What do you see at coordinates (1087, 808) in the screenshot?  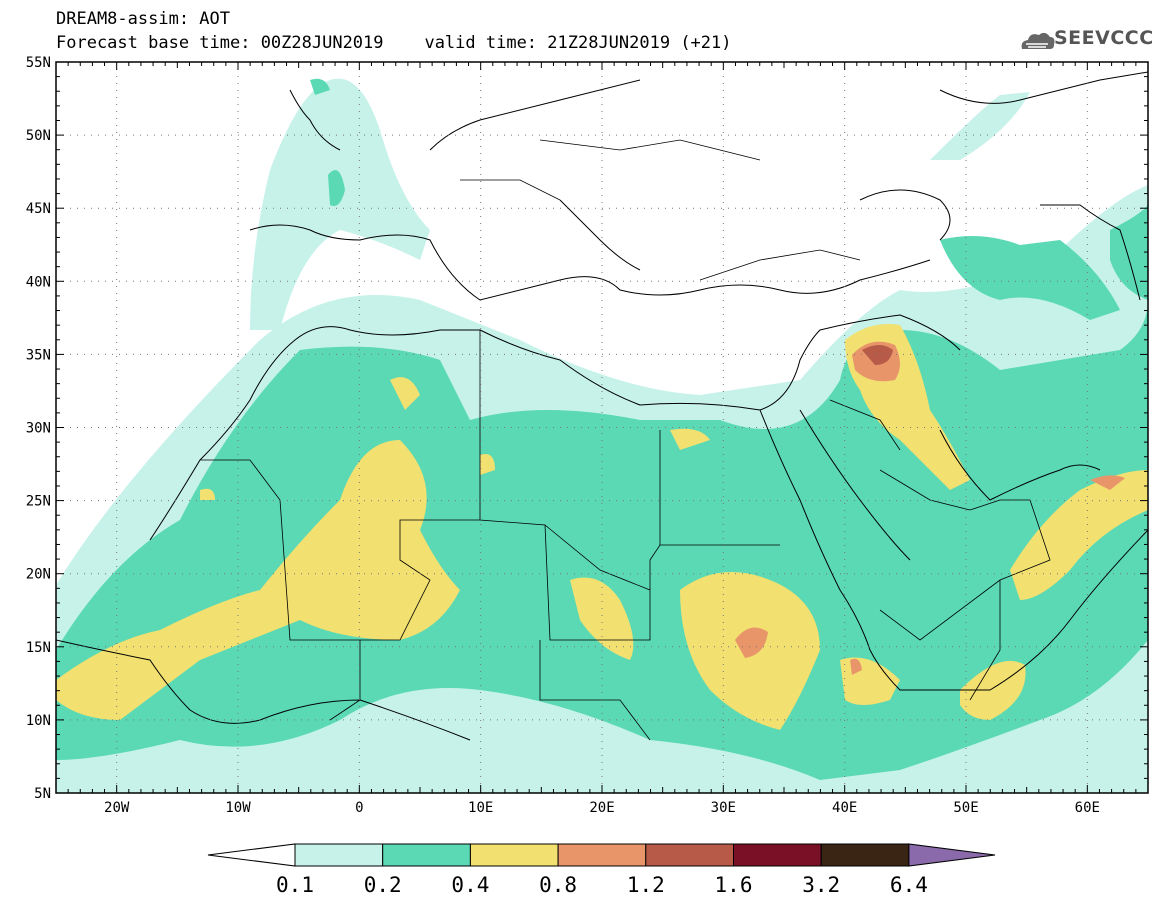 I see `lon-label: 60E` at bounding box center [1087, 808].